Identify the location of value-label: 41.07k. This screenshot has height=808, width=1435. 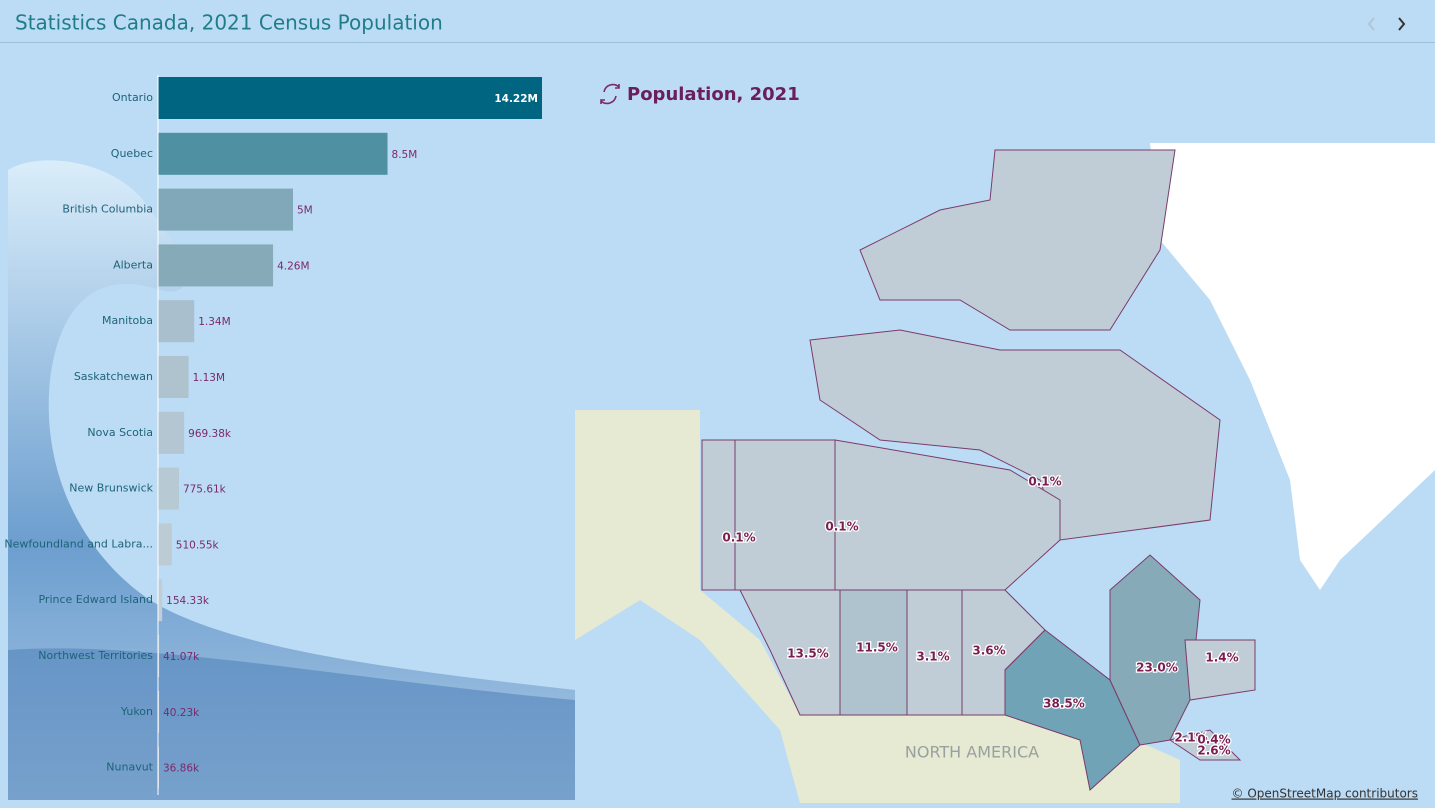
(181, 657).